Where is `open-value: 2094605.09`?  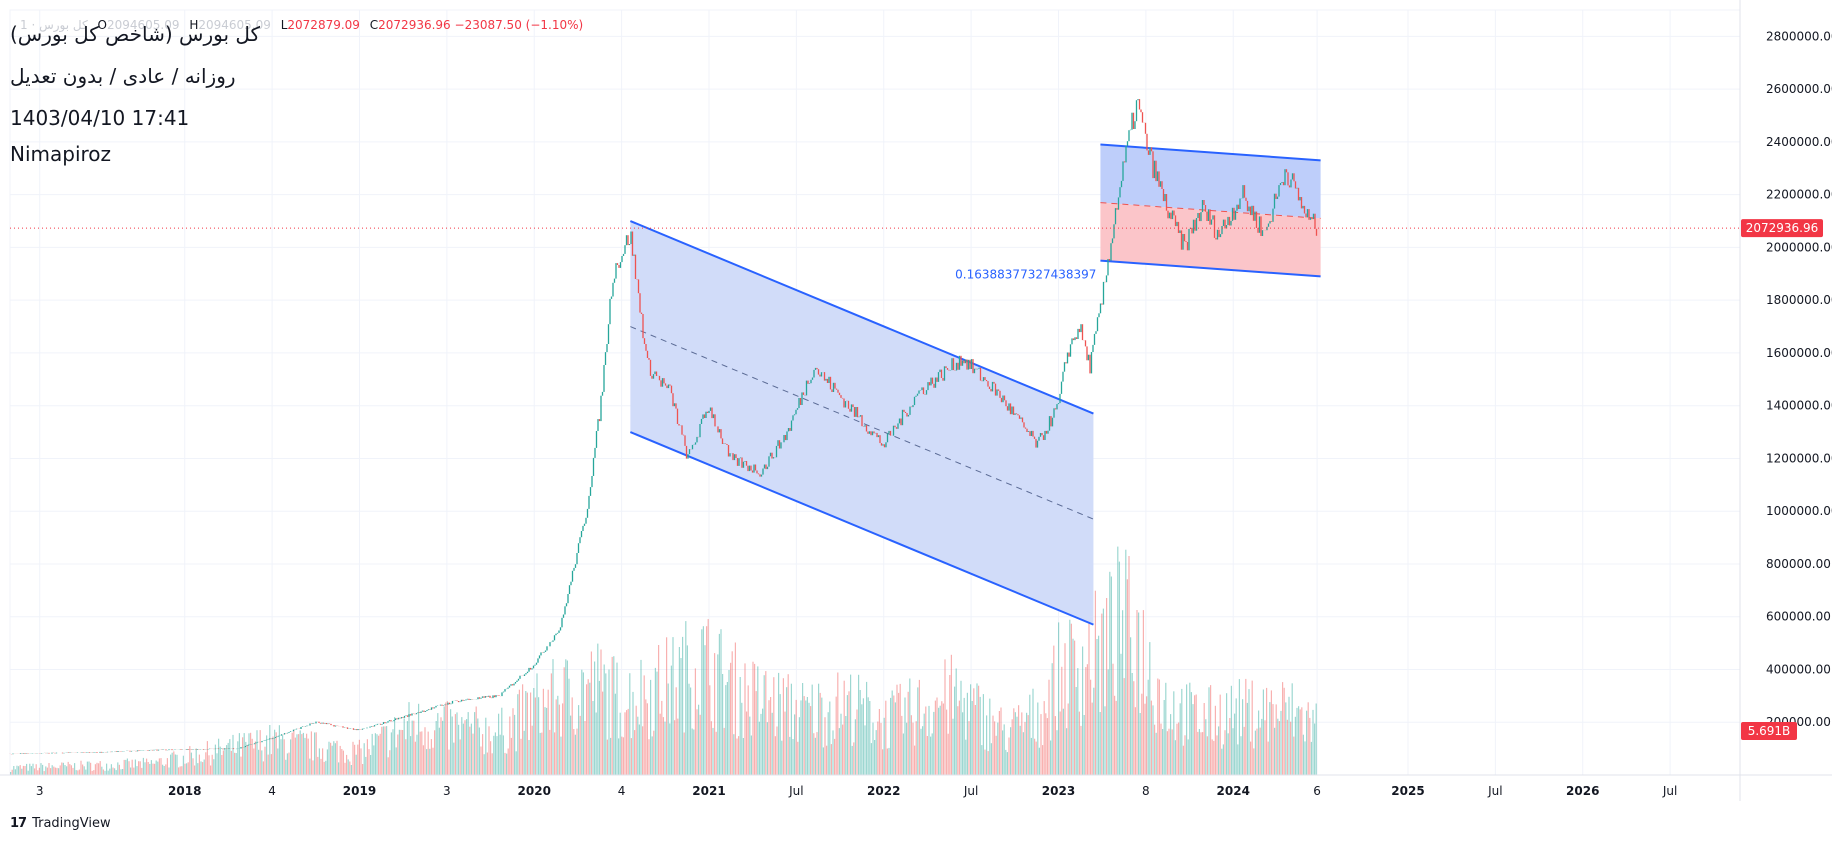
open-value: 2094605.09 is located at coordinates (143, 25).